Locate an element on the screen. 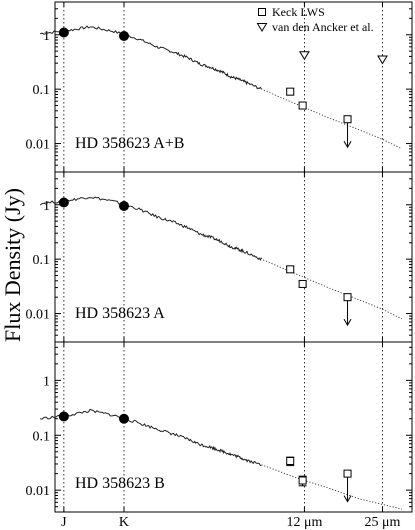 This screenshot has height=530, width=415. x-tick-label: 12 μm is located at coordinates (304, 522).